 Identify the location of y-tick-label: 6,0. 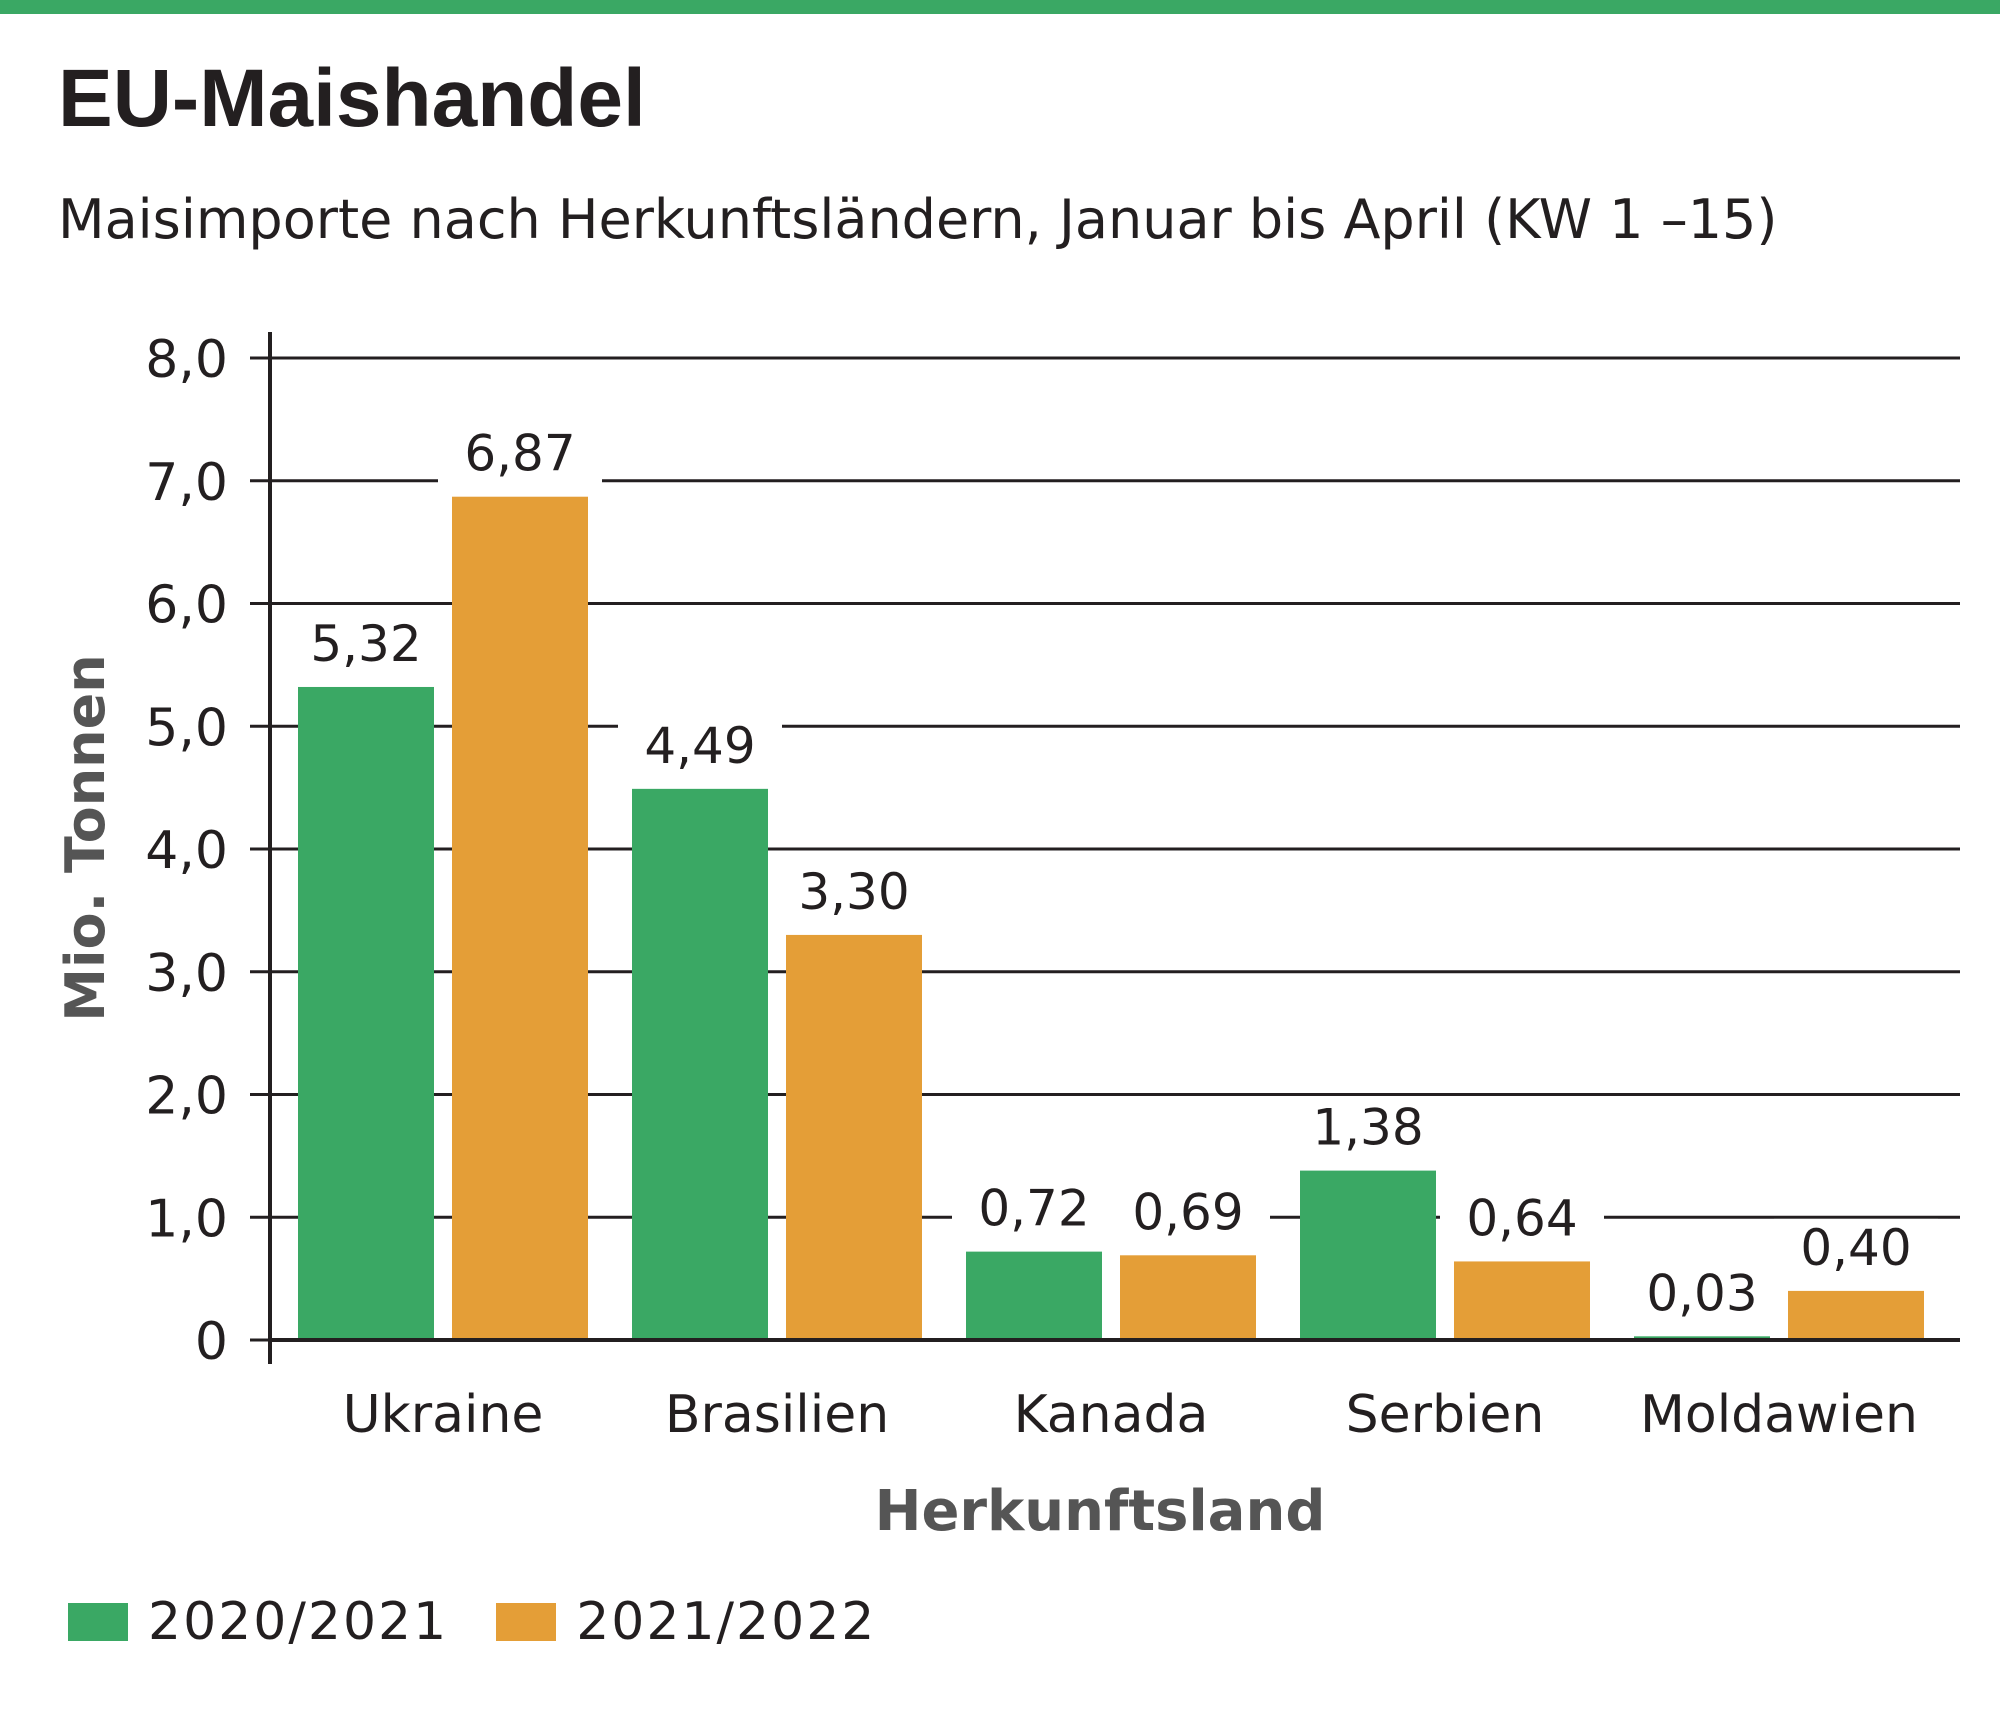
(186, 606).